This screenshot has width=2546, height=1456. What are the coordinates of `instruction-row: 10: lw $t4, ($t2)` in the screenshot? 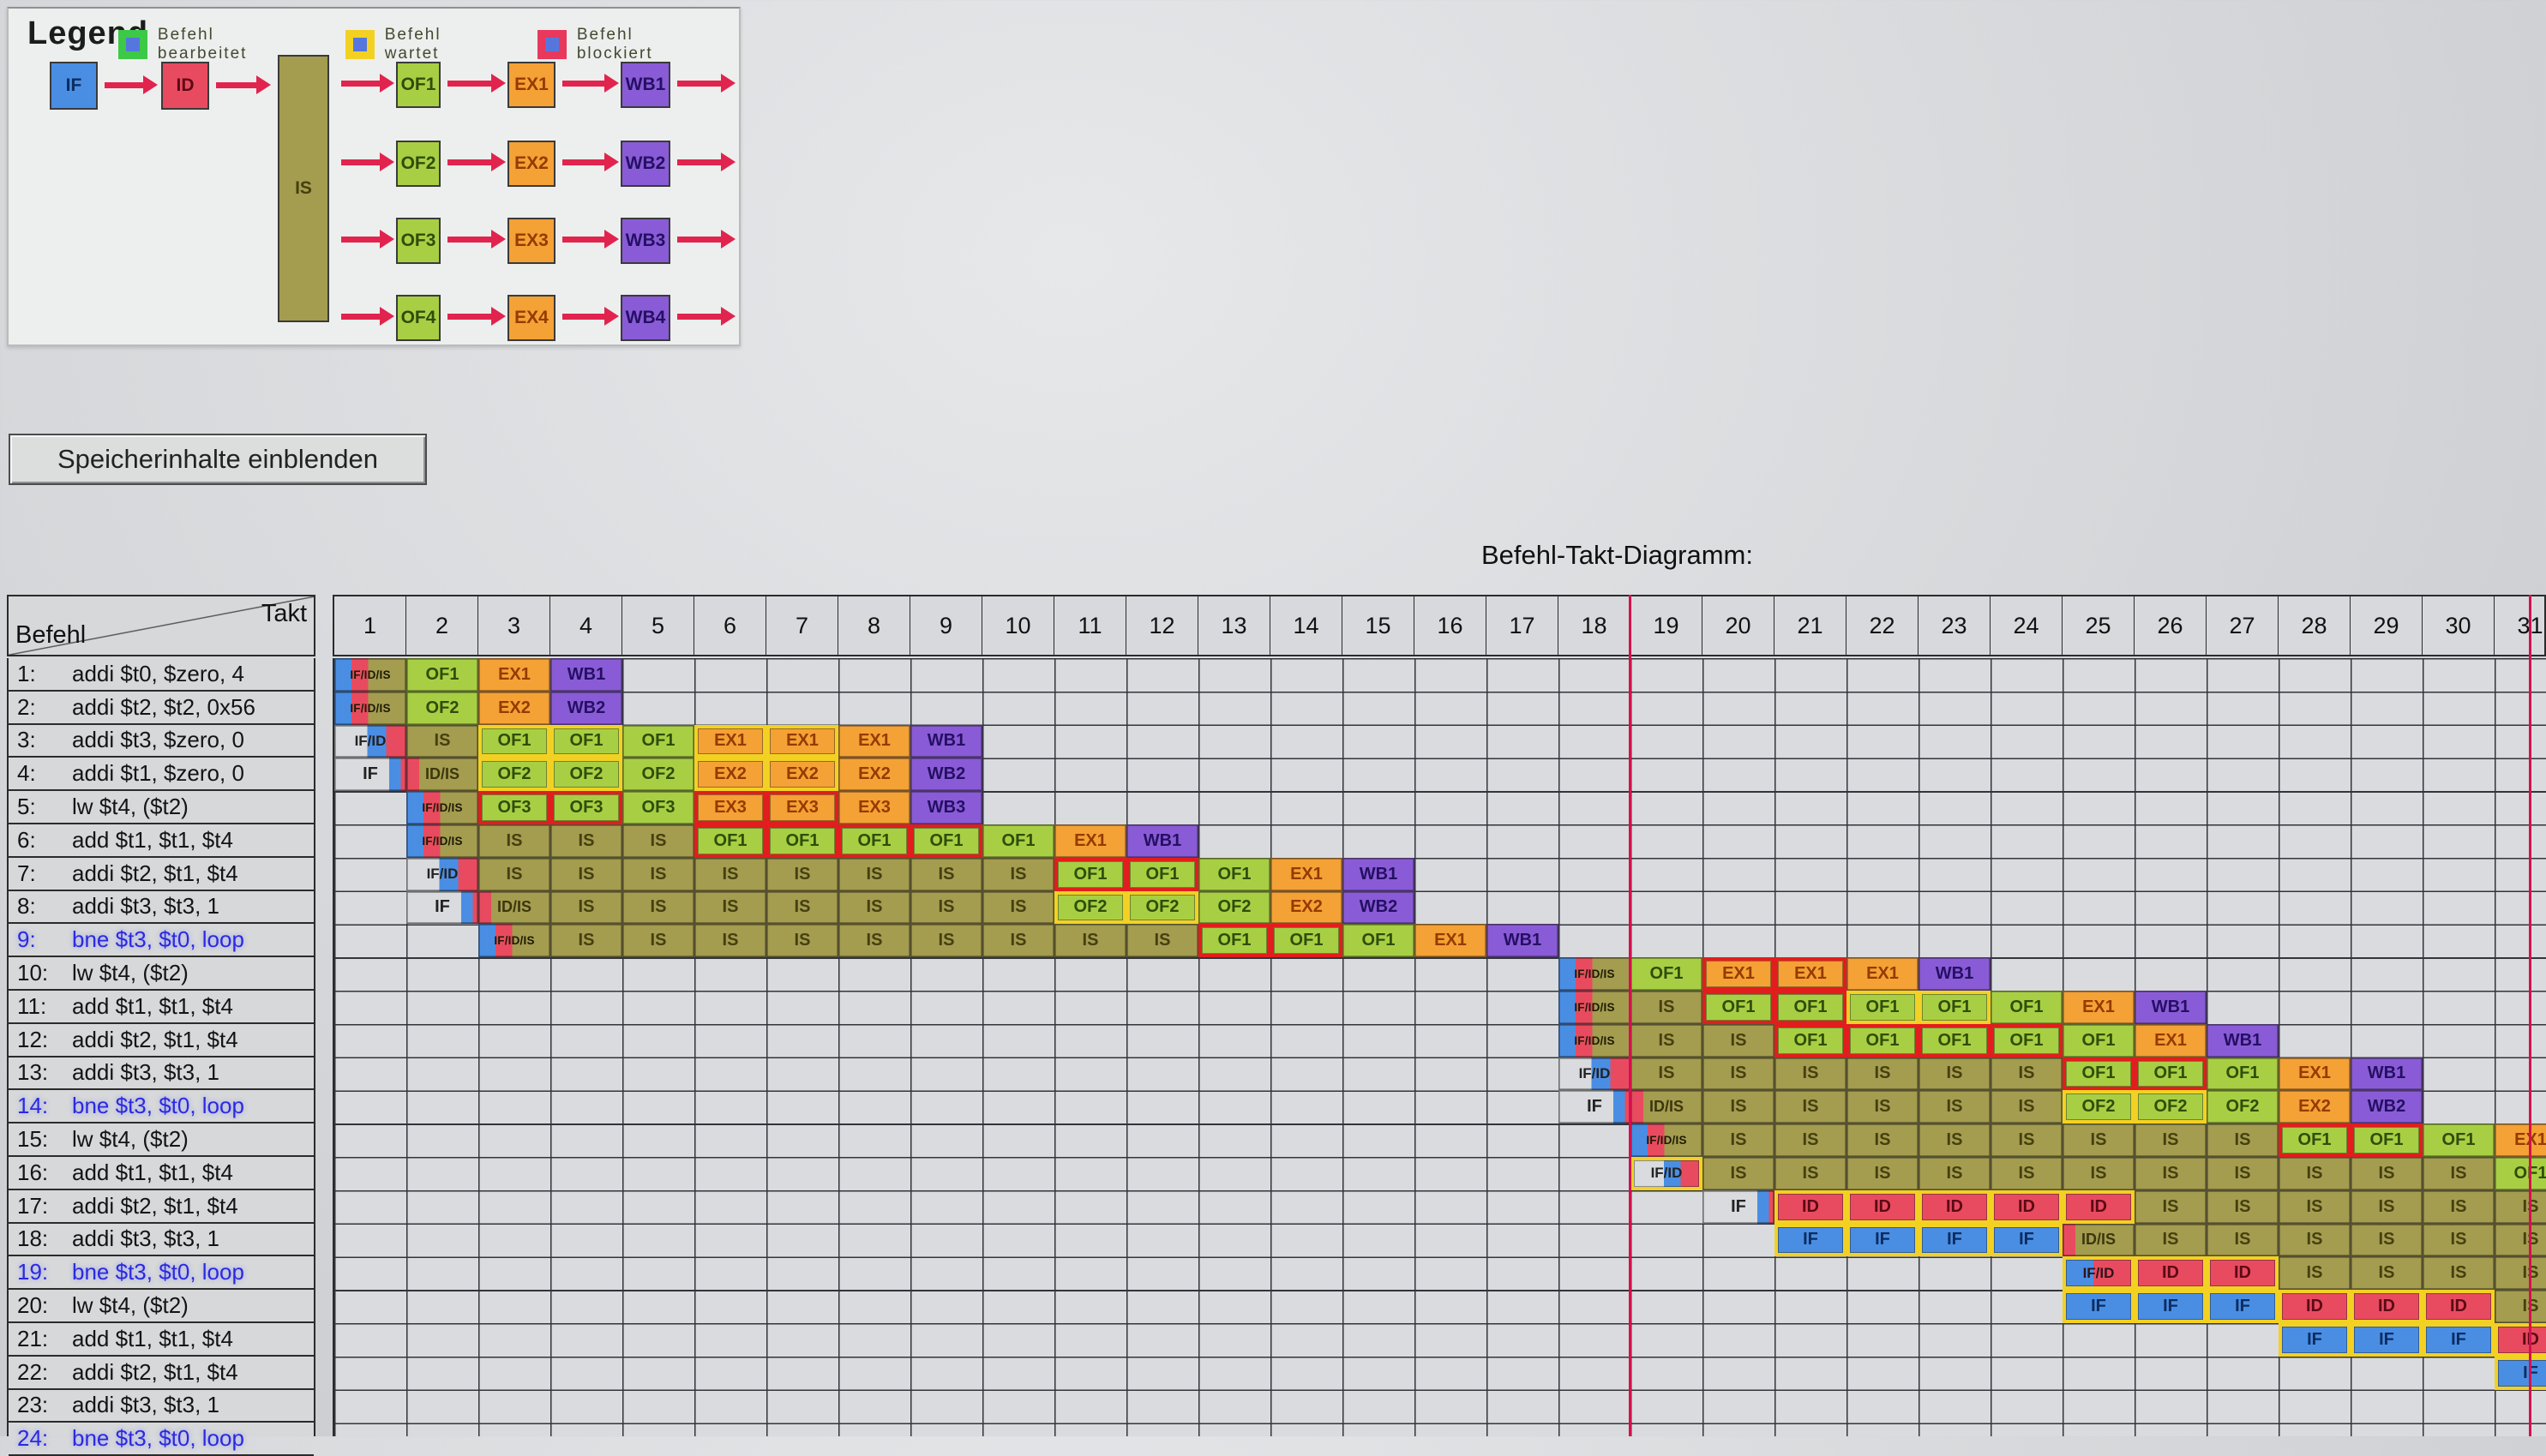 It's located at (162, 974).